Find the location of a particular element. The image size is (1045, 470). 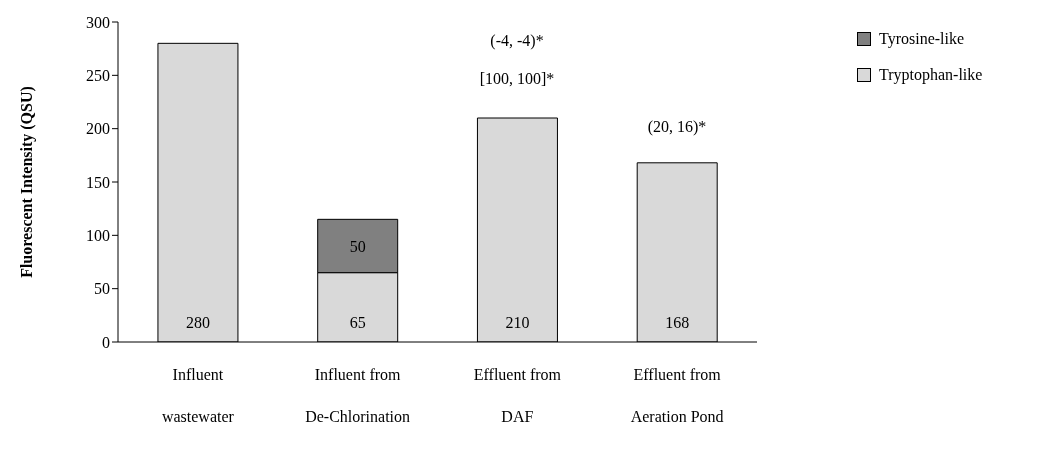

category-label: Effluent from DAF is located at coordinates (517, 395).